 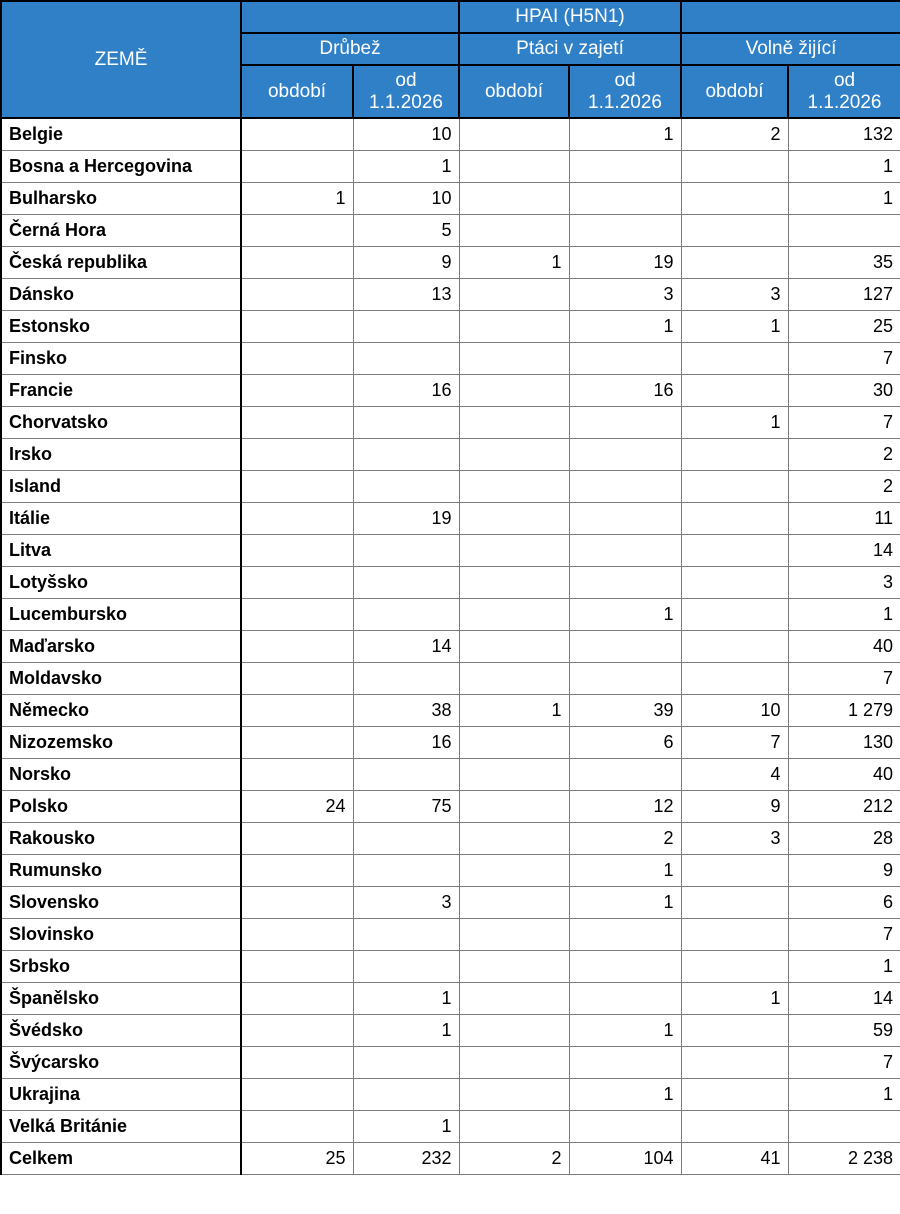 What do you see at coordinates (735, 91) in the screenshot?
I see `column-header-wild-period: období` at bounding box center [735, 91].